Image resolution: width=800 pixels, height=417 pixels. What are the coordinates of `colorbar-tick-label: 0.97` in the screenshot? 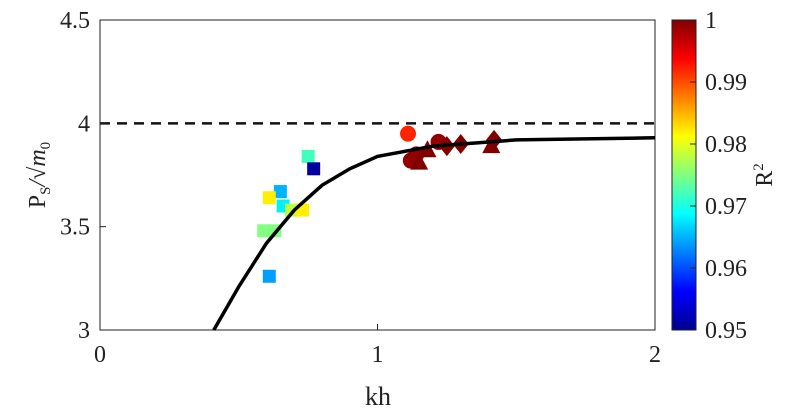 It's located at (726, 207).